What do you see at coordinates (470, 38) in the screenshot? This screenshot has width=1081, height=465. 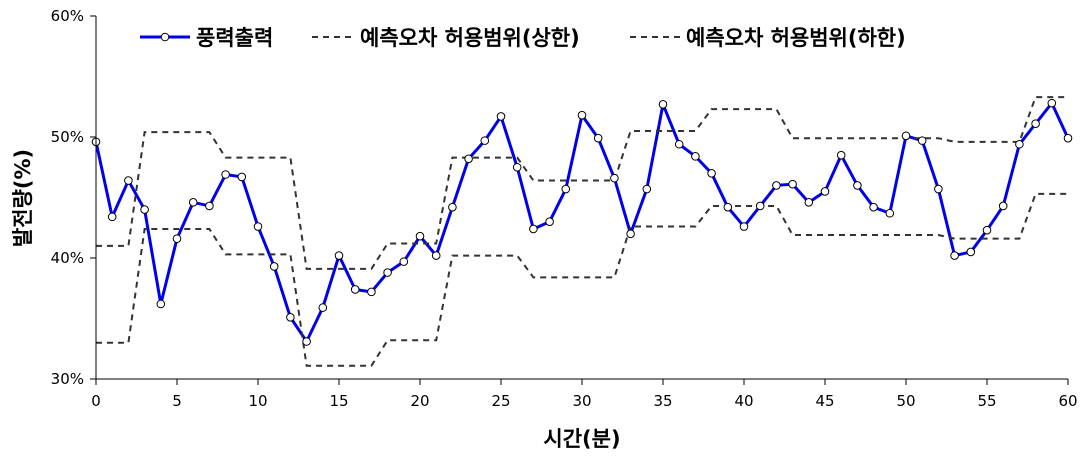 I see `legend-label-upper-bound: 예측오차 허용범위(상한)` at bounding box center [470, 38].